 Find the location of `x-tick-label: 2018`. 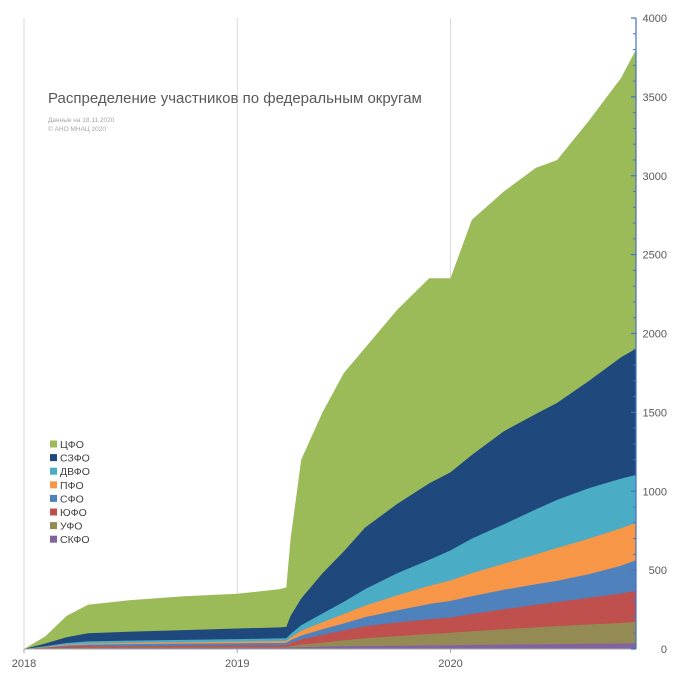

x-tick-label: 2018 is located at coordinates (24, 664).